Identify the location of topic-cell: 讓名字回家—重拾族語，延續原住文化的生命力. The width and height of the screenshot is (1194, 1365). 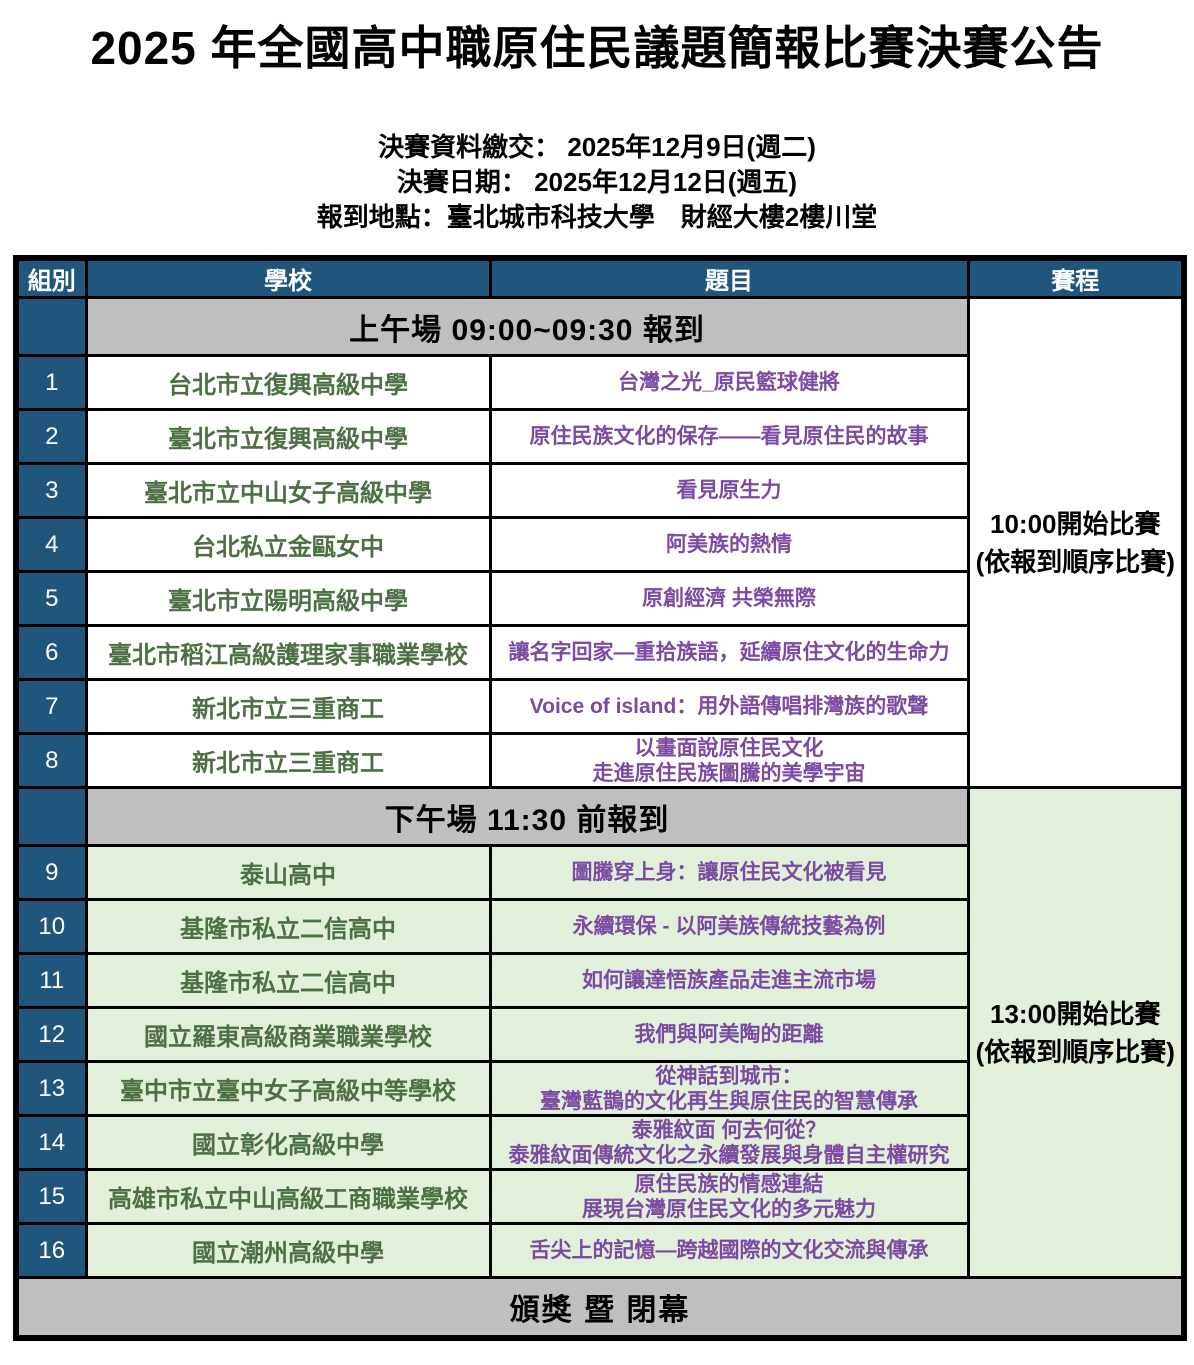
(729, 652).